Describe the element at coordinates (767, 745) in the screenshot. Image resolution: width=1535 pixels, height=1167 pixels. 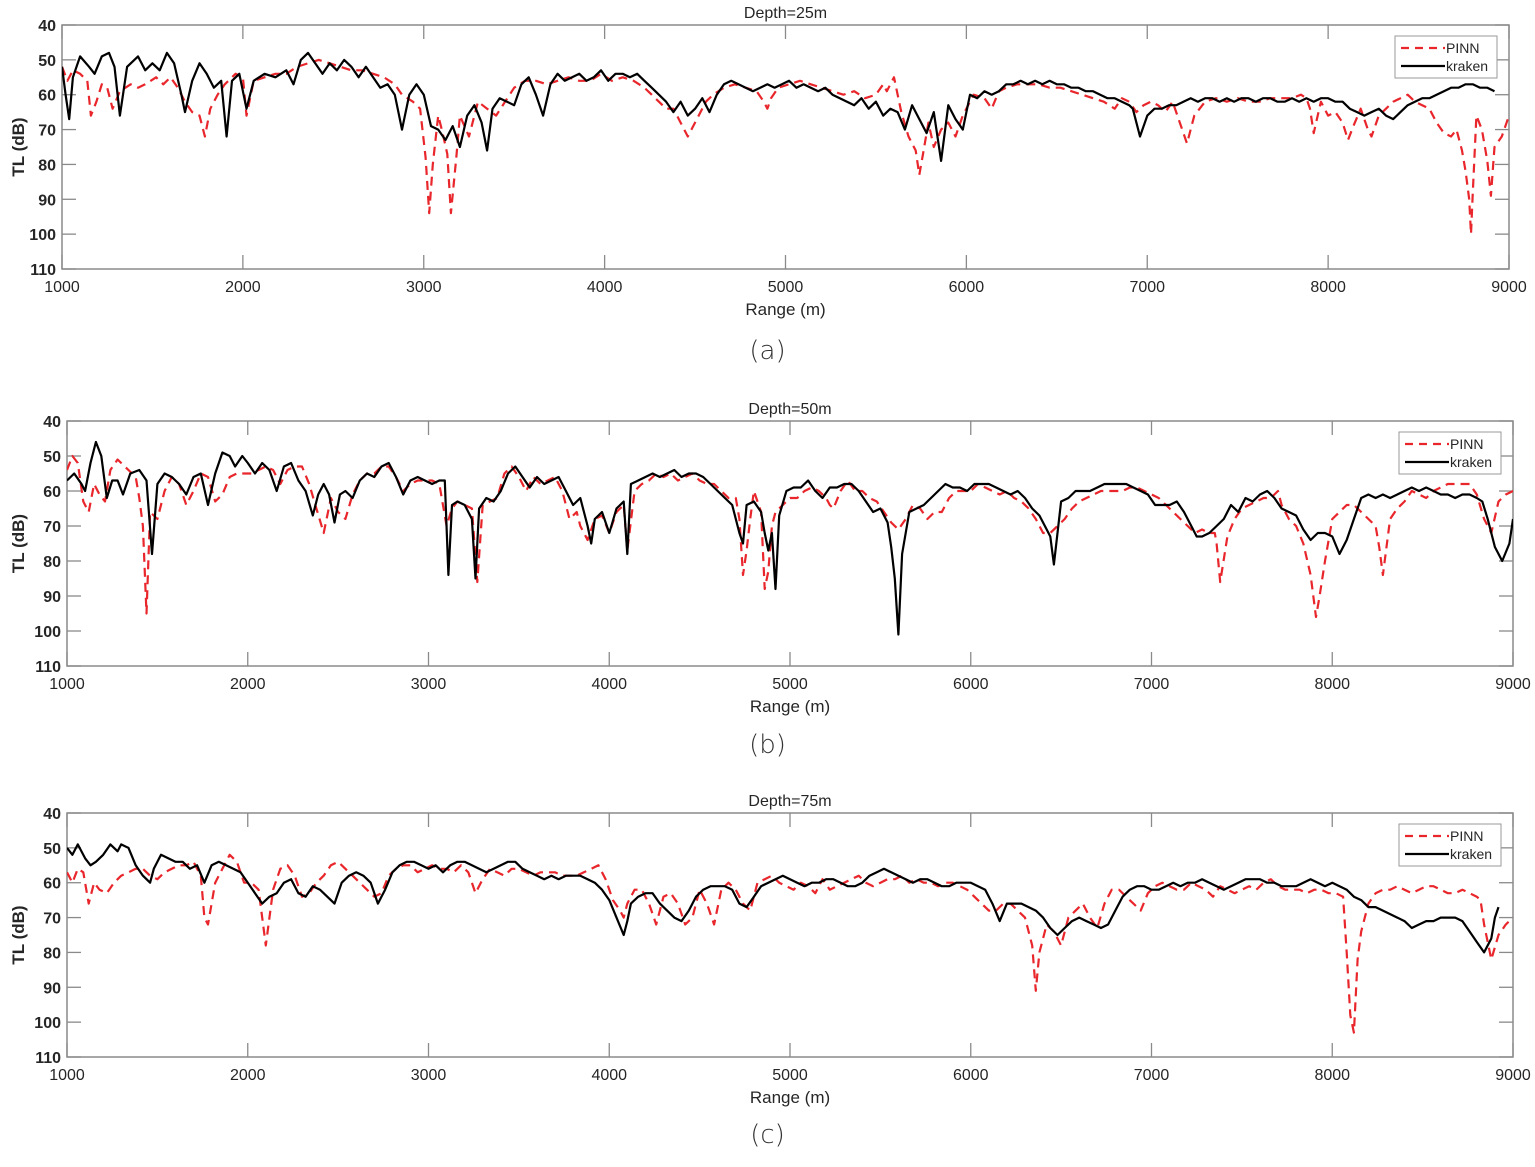
I see `caption-b: (b)` at that location.